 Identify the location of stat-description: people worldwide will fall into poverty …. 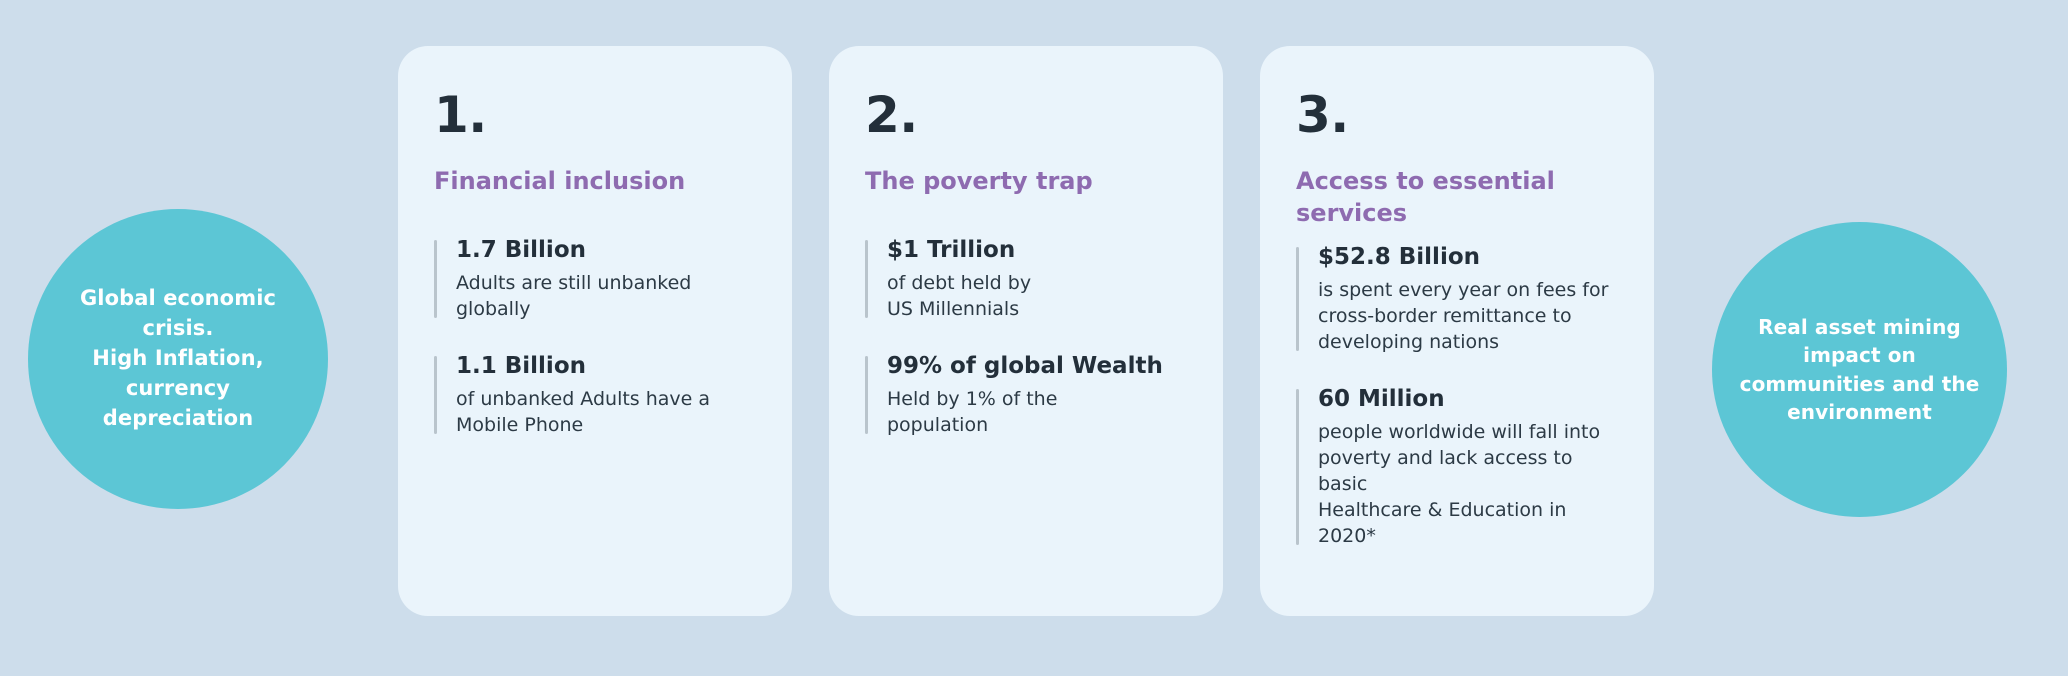
(1459, 484).